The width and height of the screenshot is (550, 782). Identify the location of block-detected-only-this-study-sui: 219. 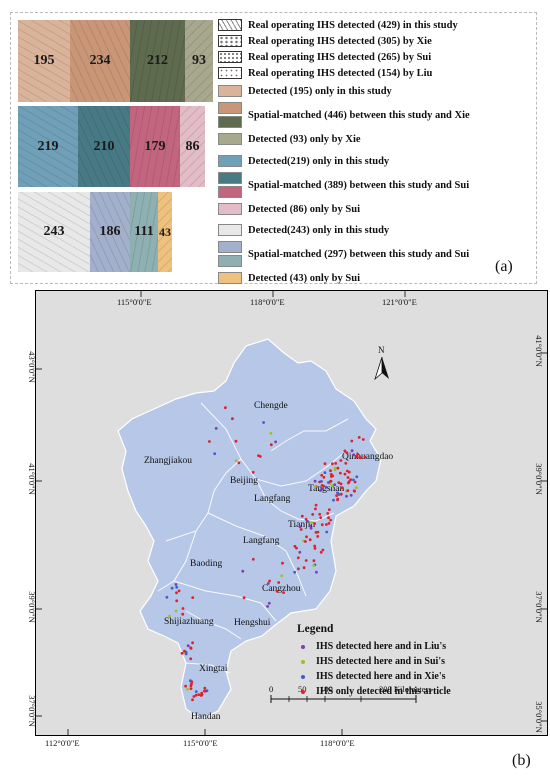
(48, 146).